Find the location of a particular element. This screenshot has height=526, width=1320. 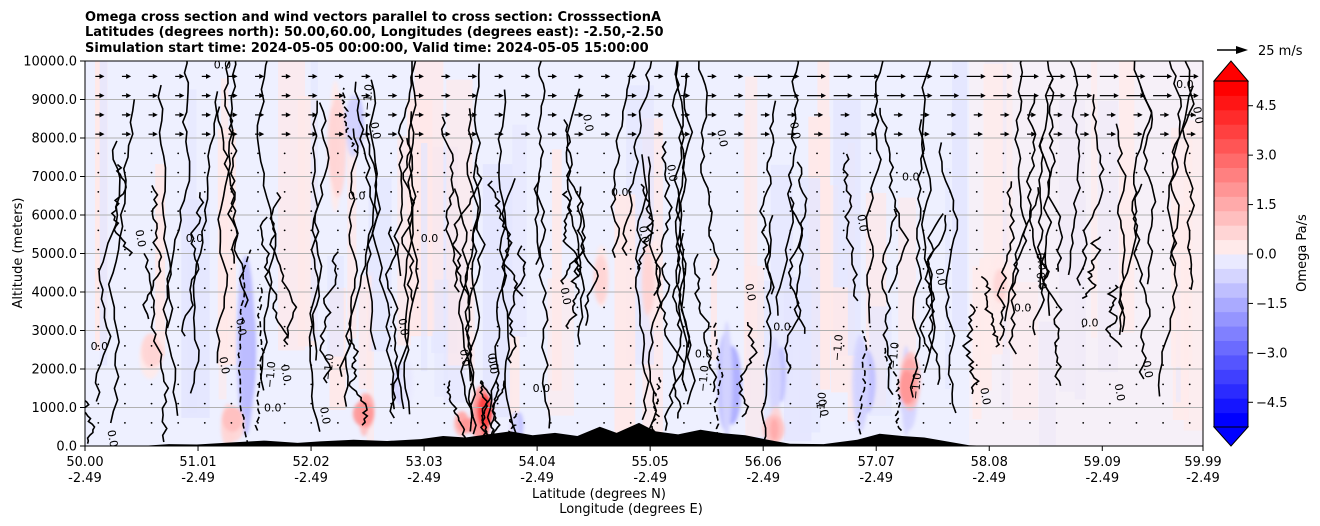

omega-band is located at coordinates (948, 278).